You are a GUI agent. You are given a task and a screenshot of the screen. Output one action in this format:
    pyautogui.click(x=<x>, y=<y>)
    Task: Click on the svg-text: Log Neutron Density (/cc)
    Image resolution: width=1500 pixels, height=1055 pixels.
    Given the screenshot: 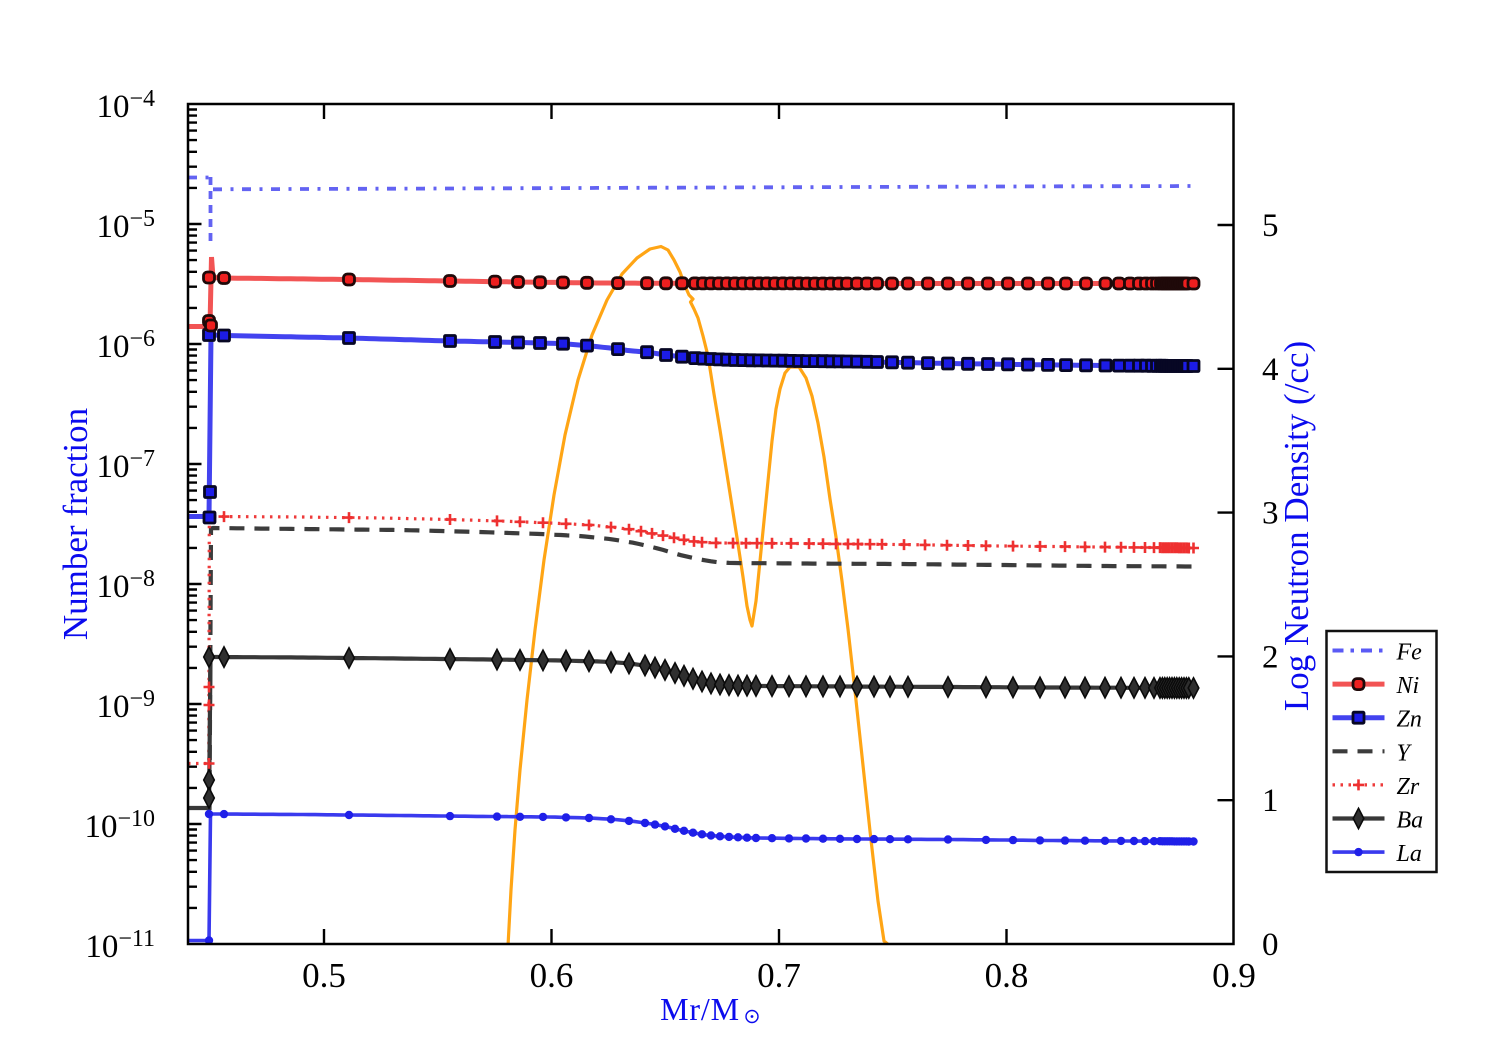 What is the action you would take?
    pyautogui.click(x=1296, y=526)
    